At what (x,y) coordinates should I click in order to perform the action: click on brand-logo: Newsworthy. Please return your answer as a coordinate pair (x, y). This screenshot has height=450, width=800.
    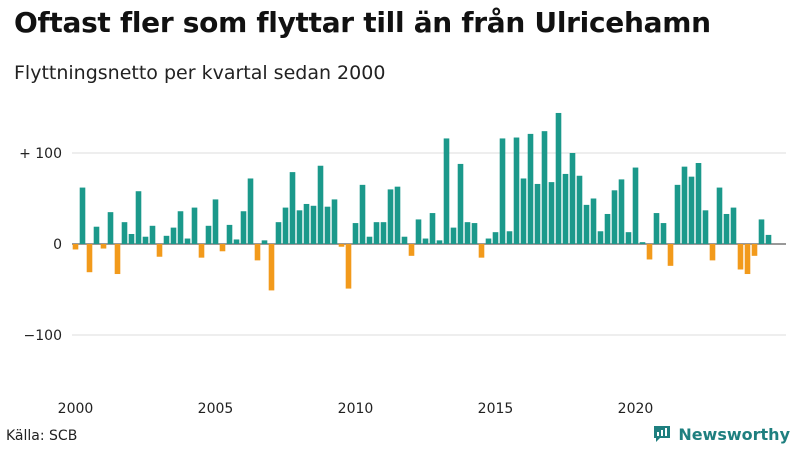
    Looking at the image, I should click on (721, 434).